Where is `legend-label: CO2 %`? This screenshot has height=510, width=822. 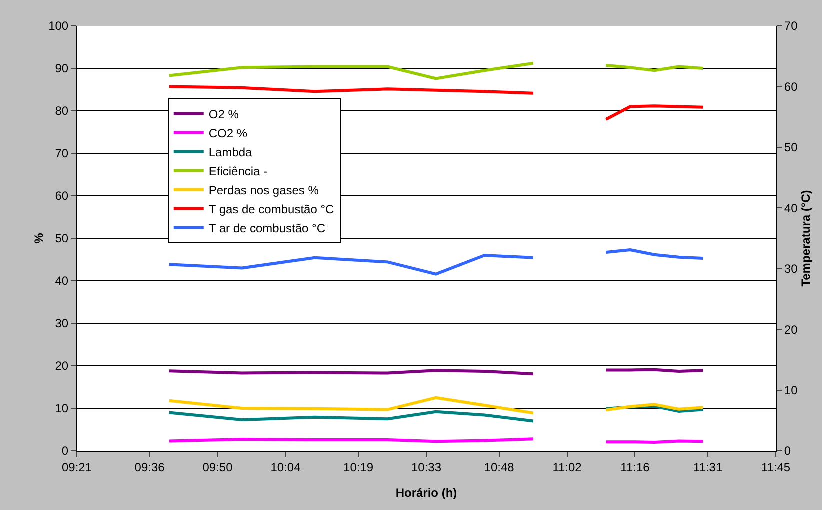 legend-label: CO2 % is located at coordinates (228, 133).